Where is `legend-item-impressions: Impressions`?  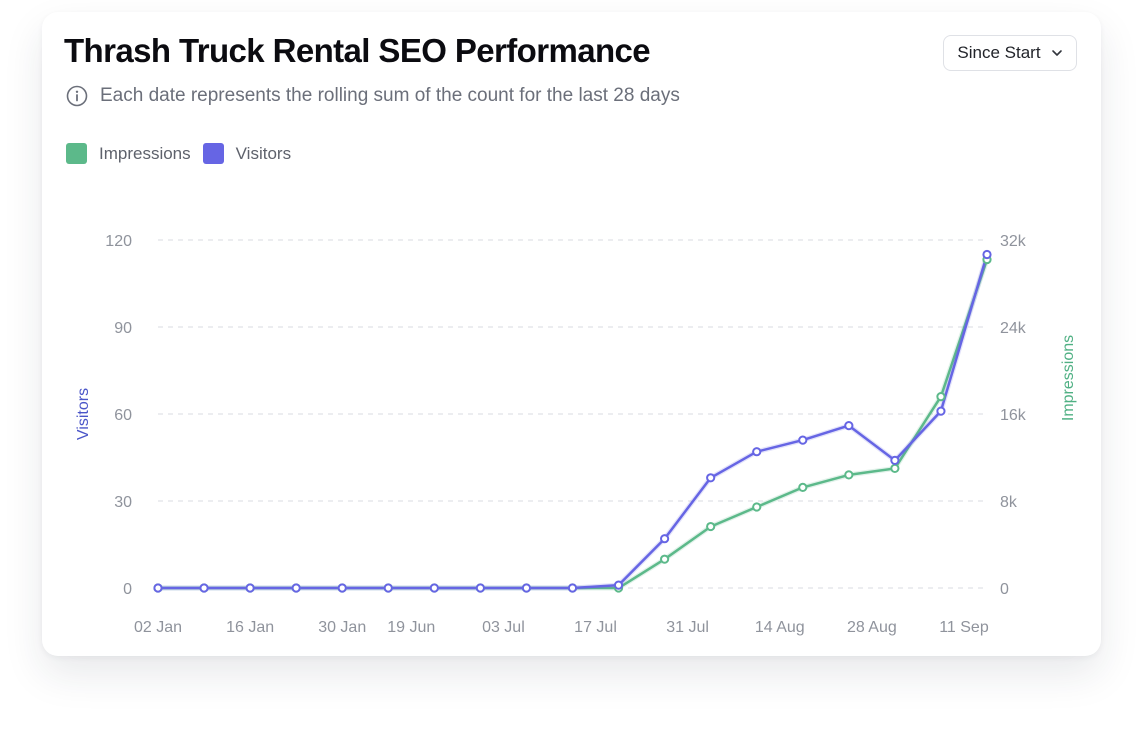 legend-item-impressions: Impressions is located at coordinates (128, 153).